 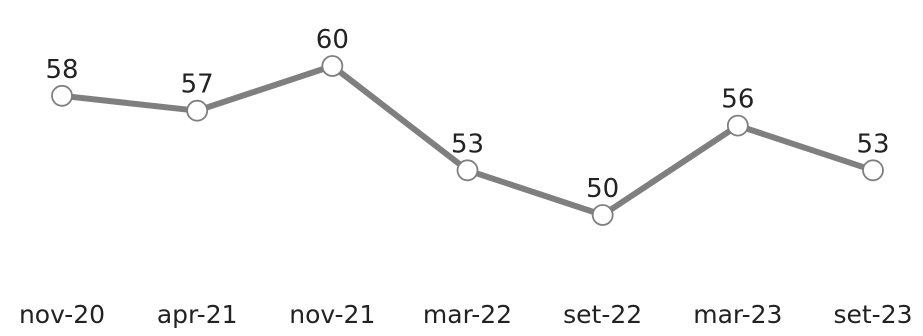 I want to click on x-tick-label-mar-22: mar-22, so click(x=467, y=314).